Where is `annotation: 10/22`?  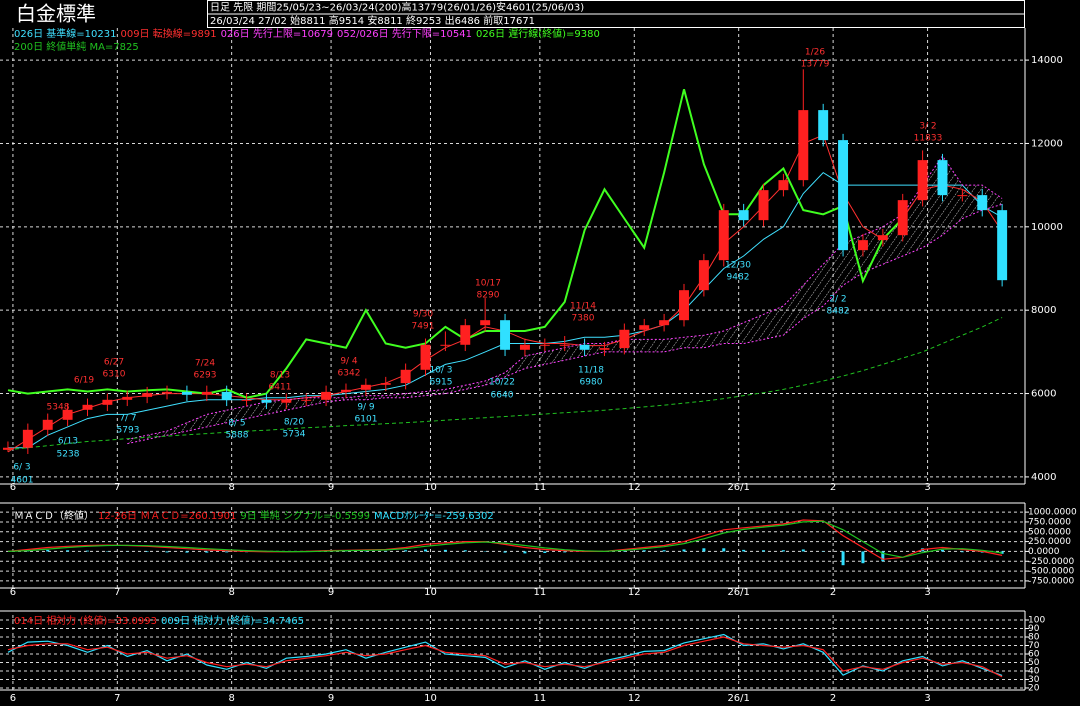
annotation: 10/22 is located at coordinates (502, 383).